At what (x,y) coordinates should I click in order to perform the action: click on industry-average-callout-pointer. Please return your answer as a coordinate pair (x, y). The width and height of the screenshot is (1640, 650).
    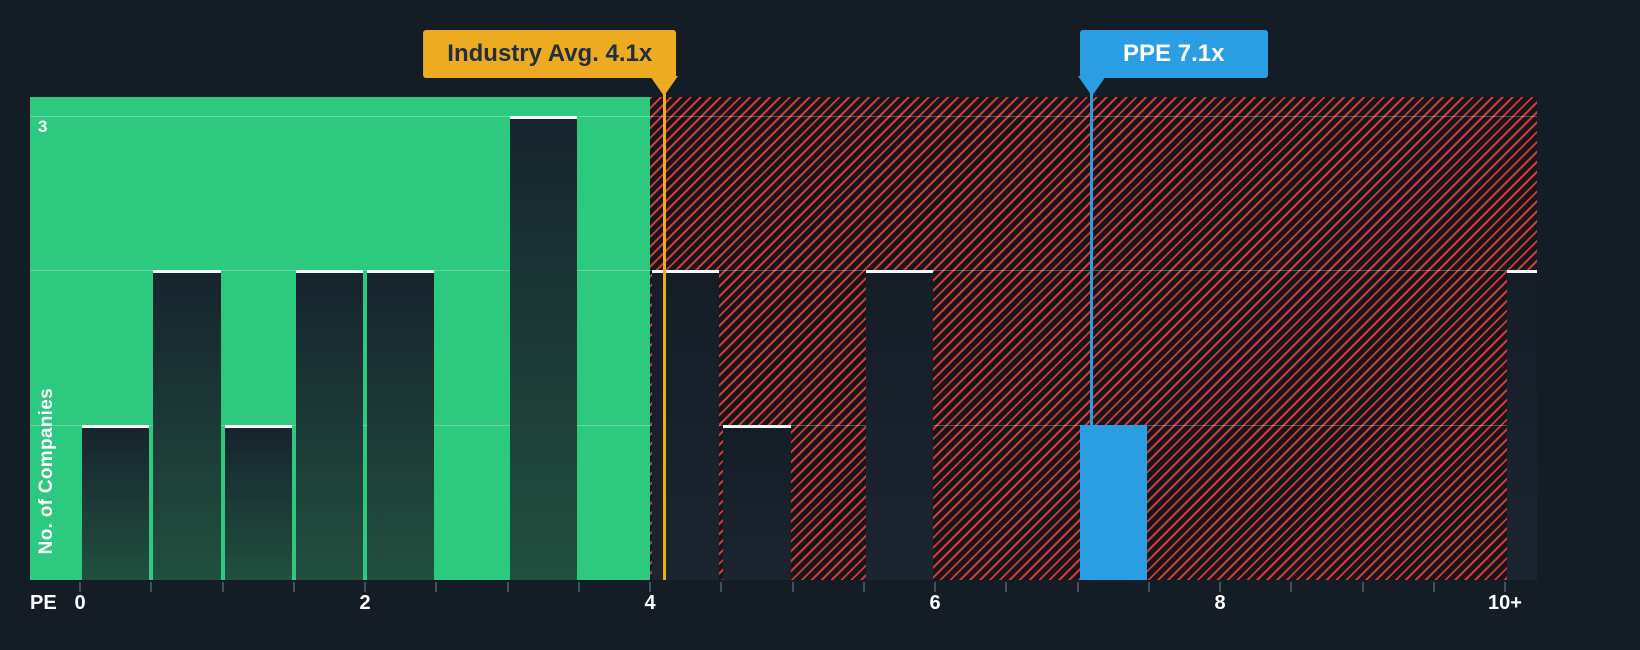
    Looking at the image, I should click on (664, 86).